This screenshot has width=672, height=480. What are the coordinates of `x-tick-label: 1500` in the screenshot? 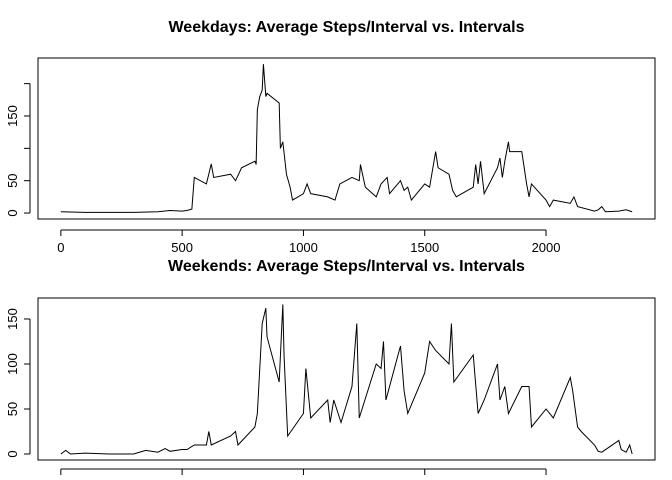 It's located at (424, 247).